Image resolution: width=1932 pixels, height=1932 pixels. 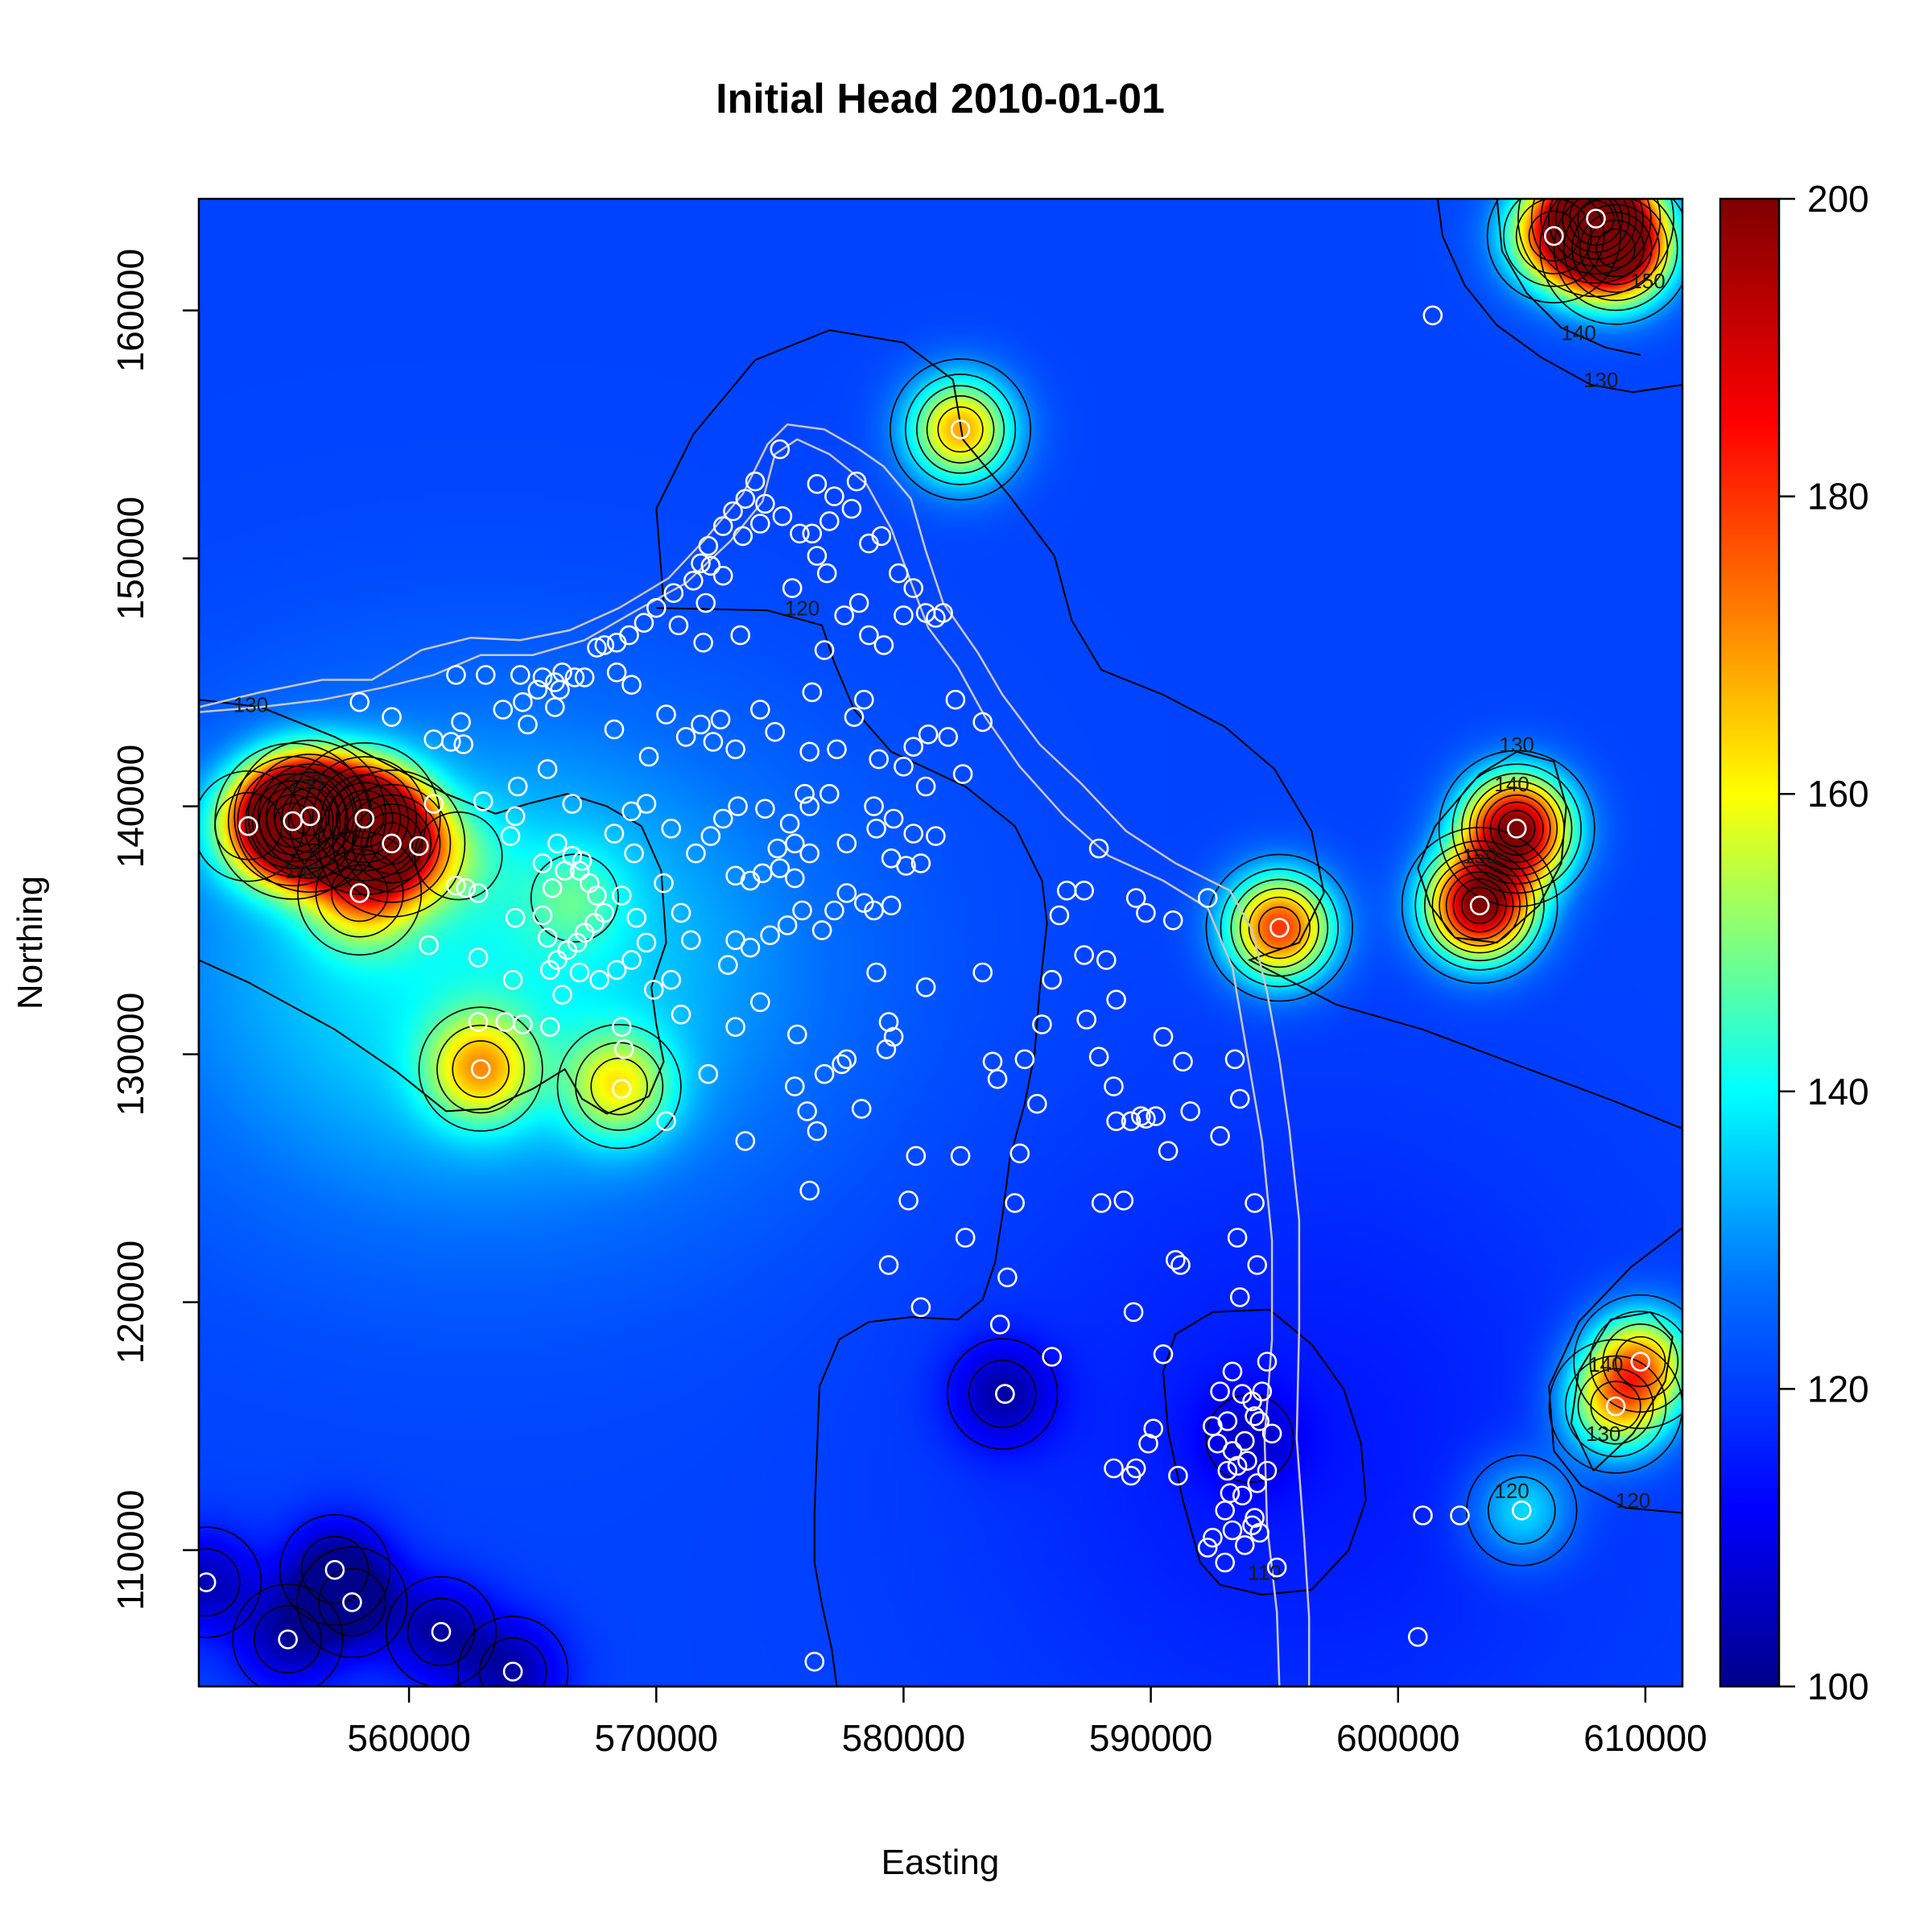 I want to click on colorbar-tick-label: 140, so click(x=1838, y=1092).